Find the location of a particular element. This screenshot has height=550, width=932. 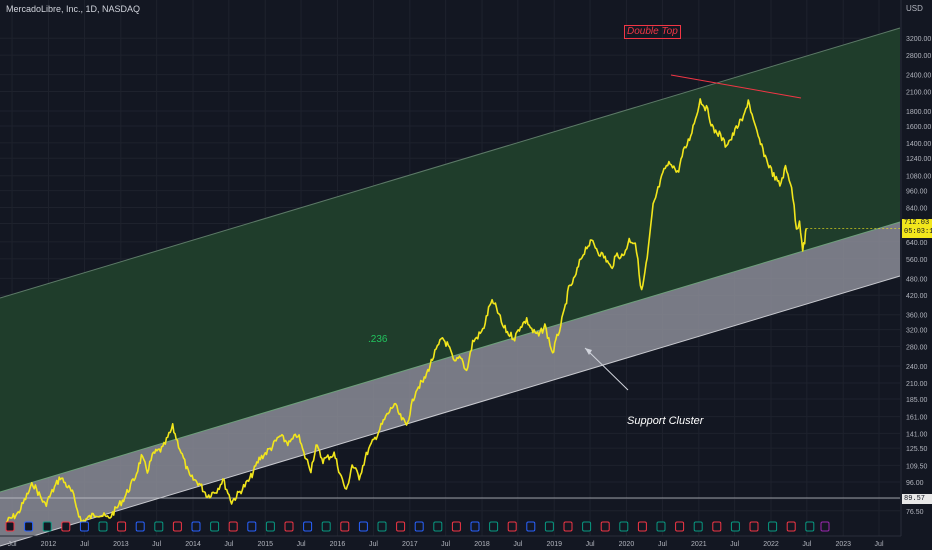

earnings-dividend-markers is located at coordinates (417, 526).